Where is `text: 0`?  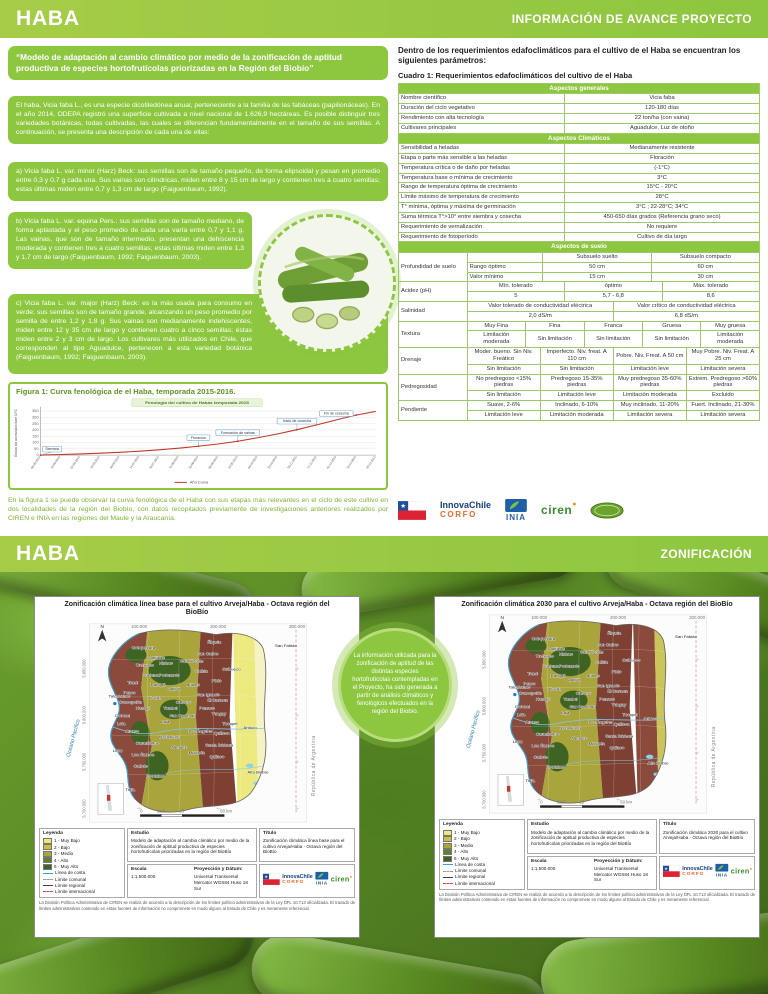 text: 0 is located at coordinates (37, 455).